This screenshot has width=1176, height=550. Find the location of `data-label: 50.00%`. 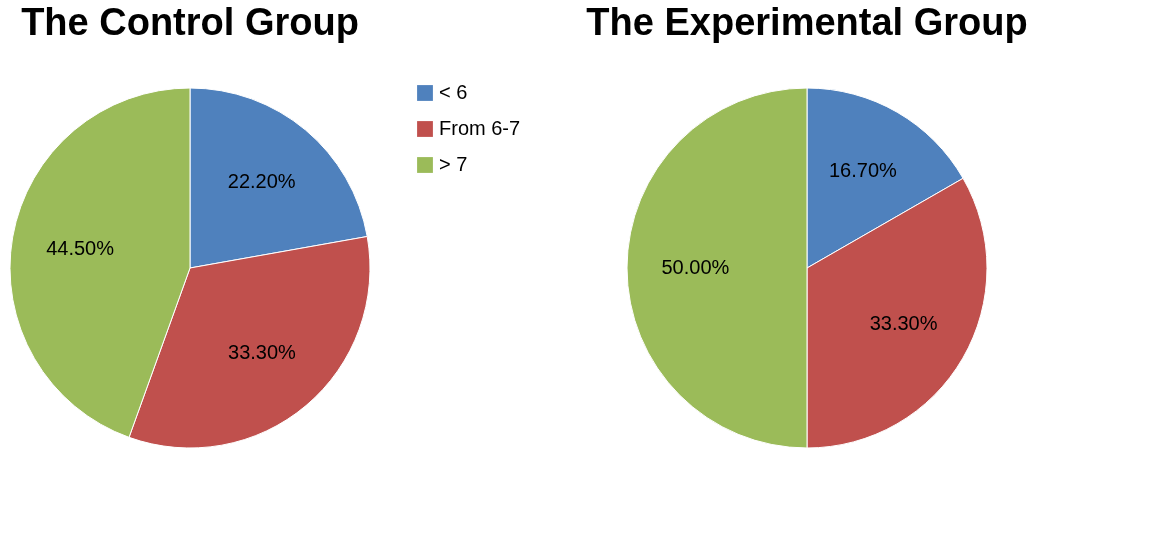

data-label: 50.00% is located at coordinates (695, 267).